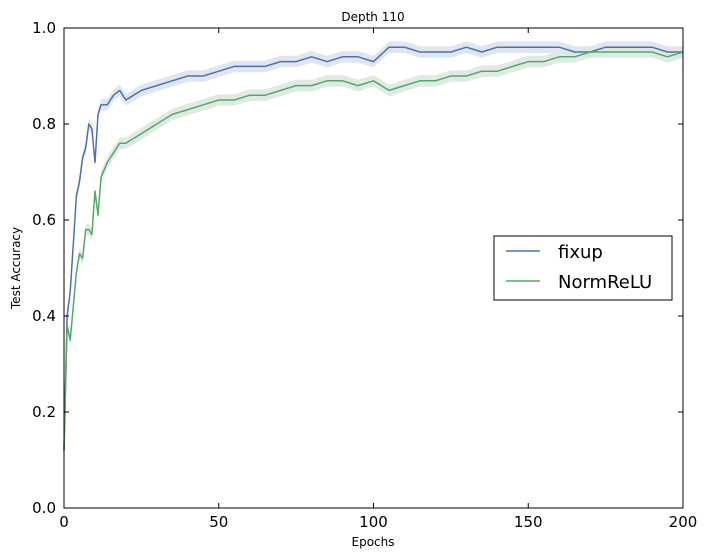 The width and height of the screenshot is (708, 559). What do you see at coordinates (44, 124) in the screenshot?
I see `y-tick-label: 0.8` at bounding box center [44, 124].